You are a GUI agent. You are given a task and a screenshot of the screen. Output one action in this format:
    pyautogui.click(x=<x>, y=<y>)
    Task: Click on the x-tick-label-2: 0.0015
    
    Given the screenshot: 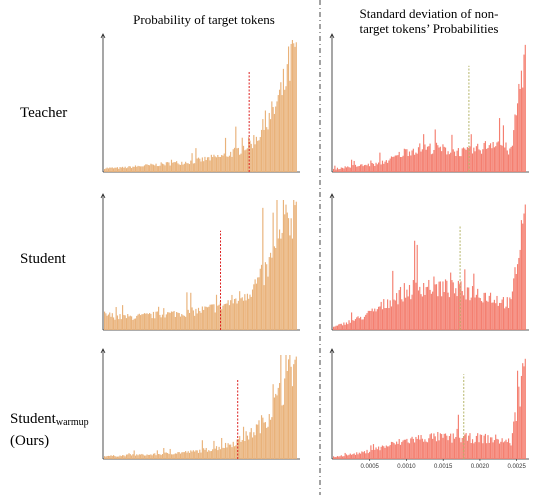 What is the action you would take?
    pyautogui.click(x=443, y=467)
    